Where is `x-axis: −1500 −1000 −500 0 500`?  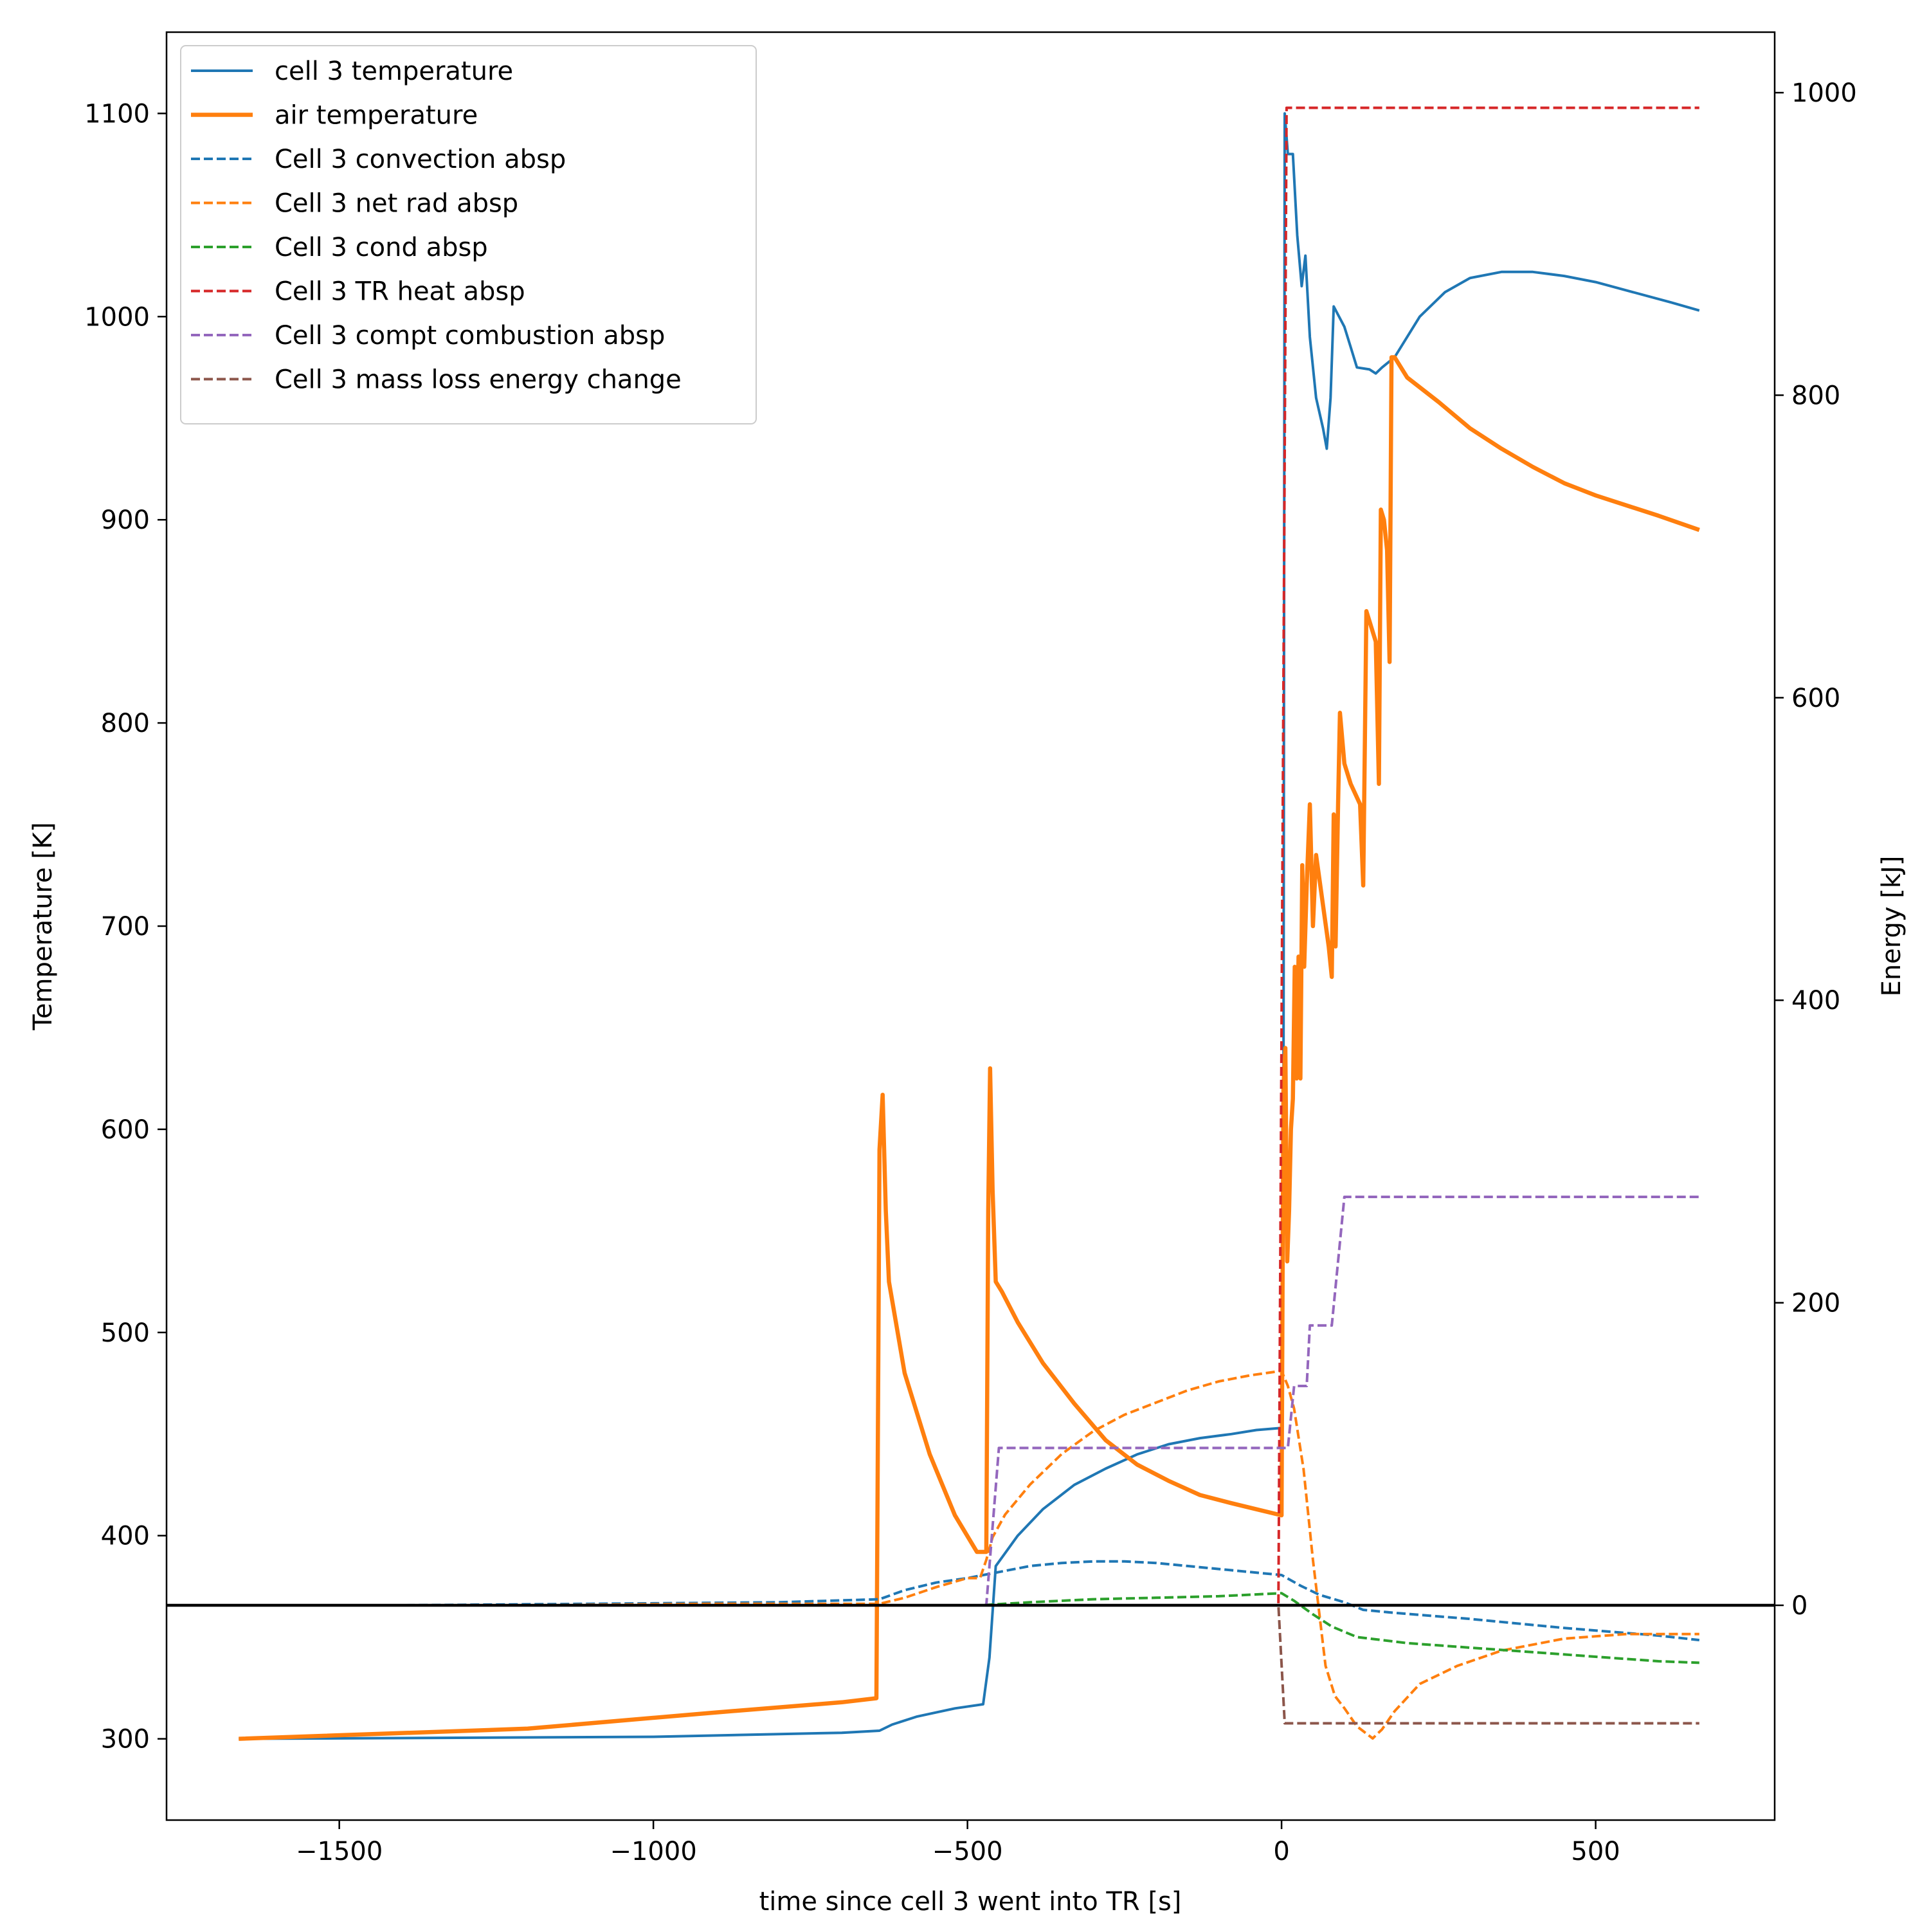
x-axis: −1500 −1000 −500 0 500 is located at coordinates (958, 1843).